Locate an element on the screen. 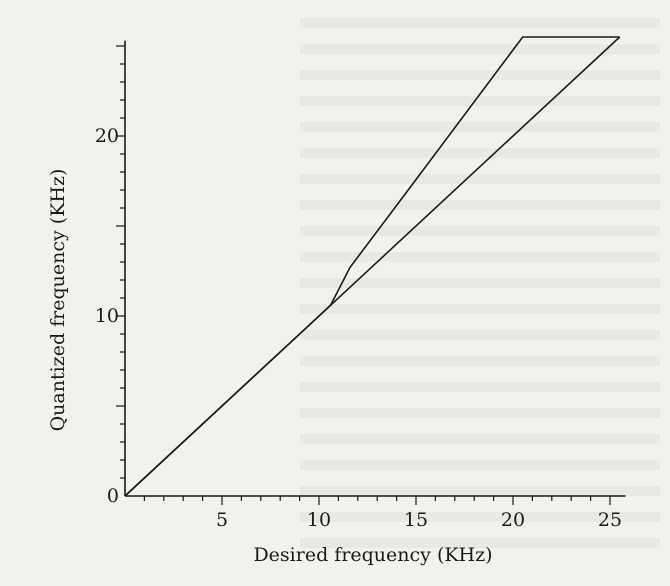  y-tick-label: 10 is located at coordinates (107, 316).